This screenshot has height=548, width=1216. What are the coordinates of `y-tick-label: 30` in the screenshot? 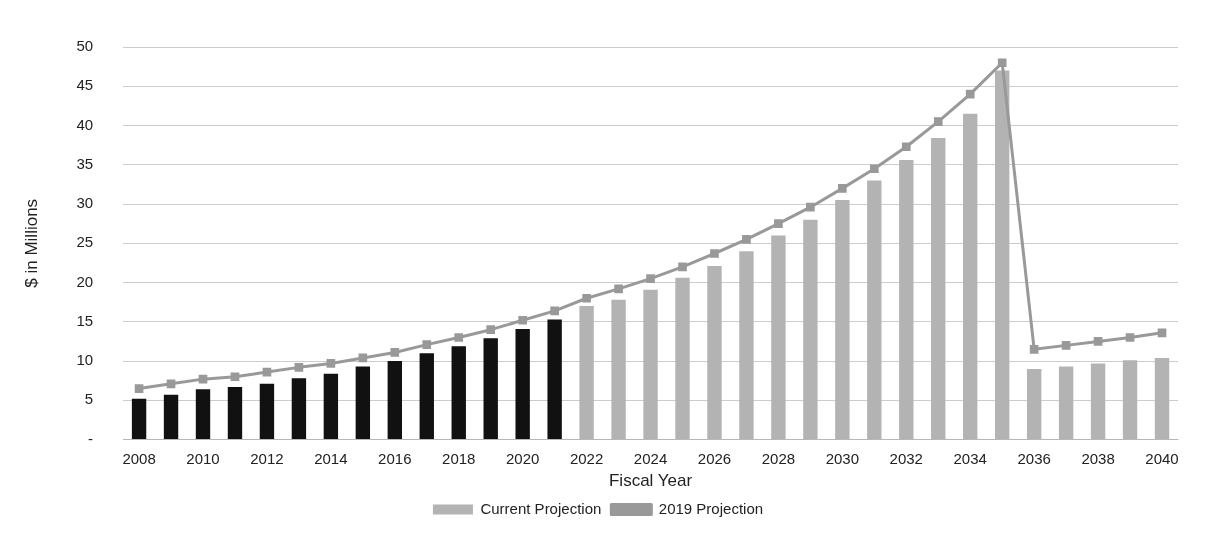 It's located at (85, 203).